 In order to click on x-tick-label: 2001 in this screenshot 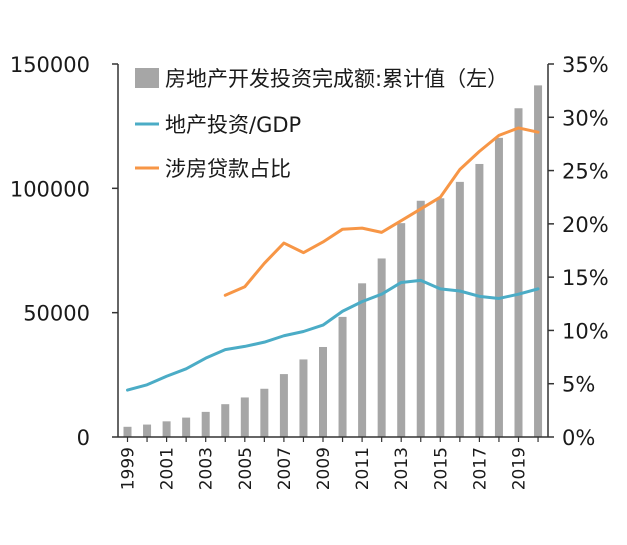, I will do `click(168, 468)`.